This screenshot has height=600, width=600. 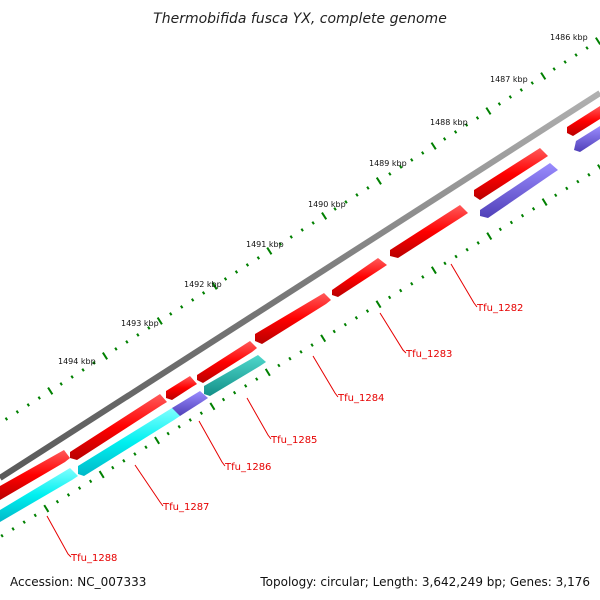 I want to click on gene-label-tfu-1288: Tfu_1288, so click(x=93, y=558).